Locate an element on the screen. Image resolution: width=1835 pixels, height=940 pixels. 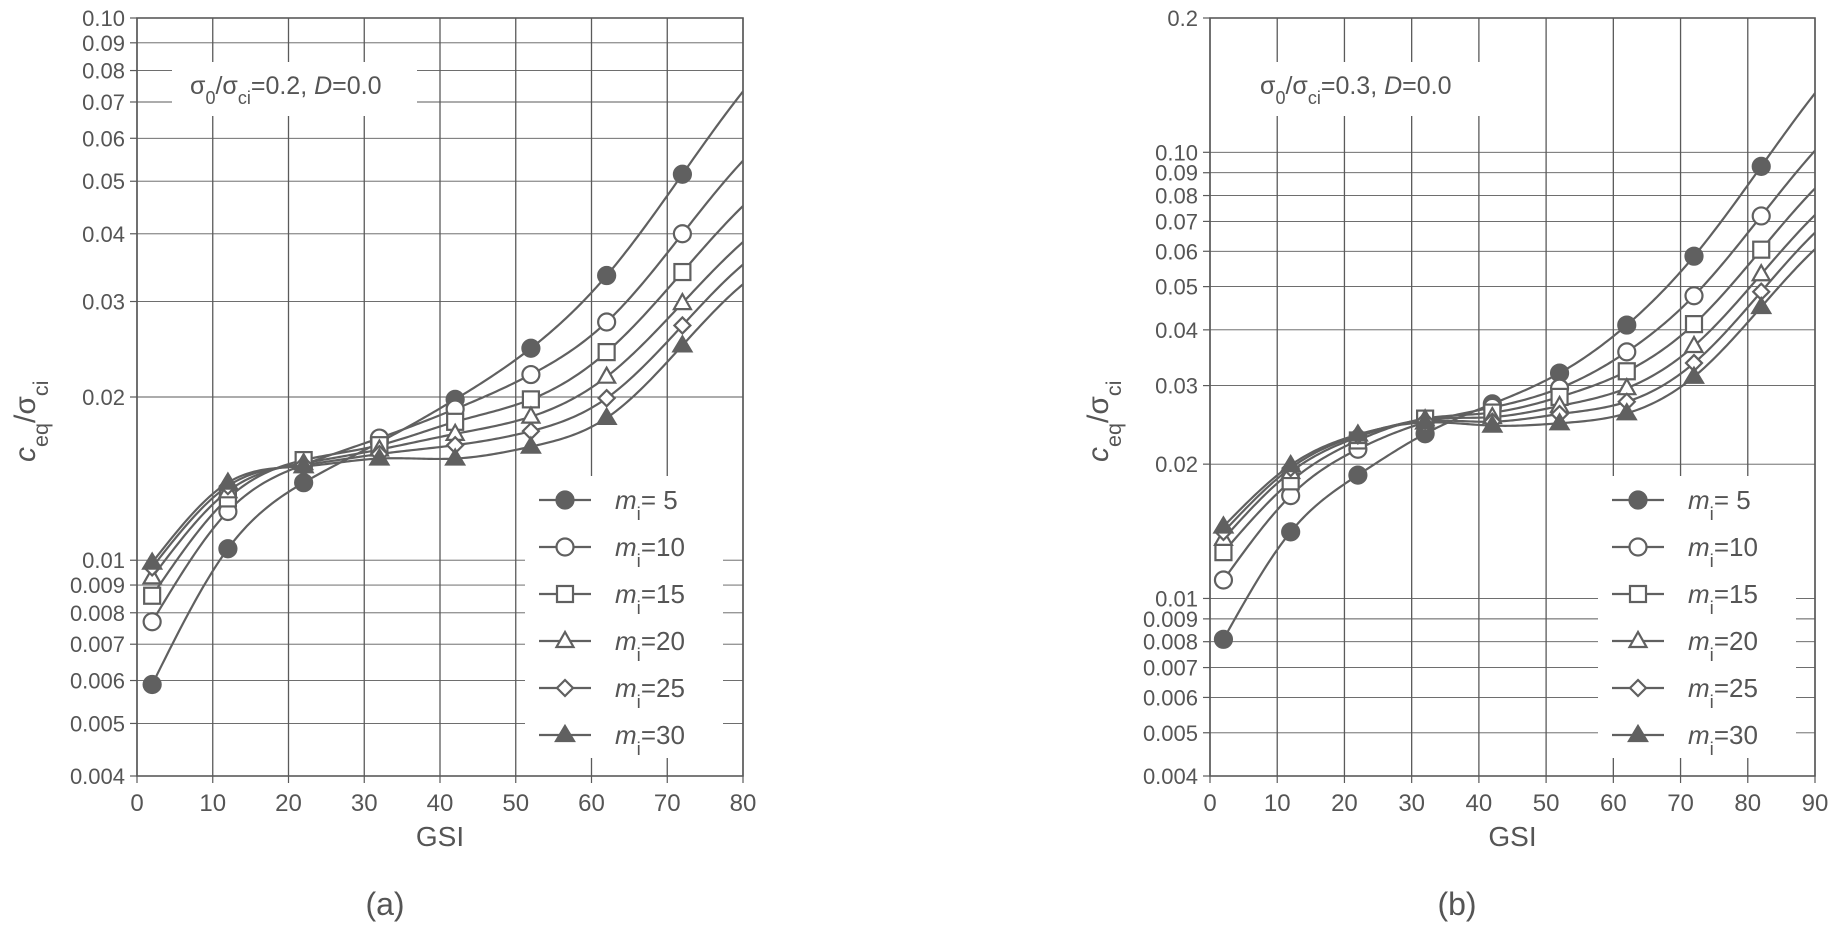
annotation-text: σ0/σci=0.3, D=0.0 is located at coordinates (1356, 90).